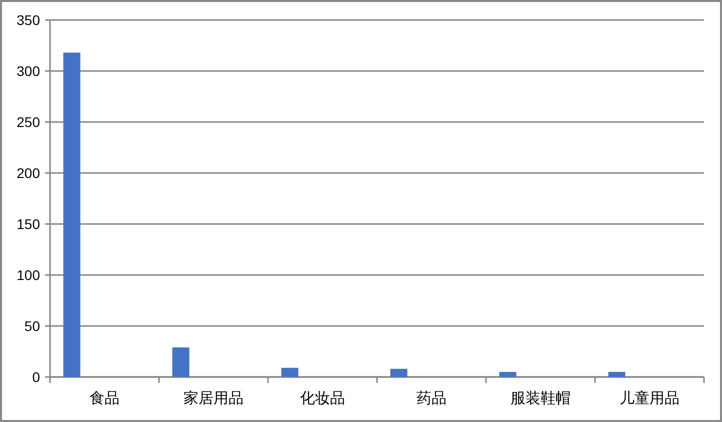  I want to click on x-tick-label: 化妆品, so click(322, 398).